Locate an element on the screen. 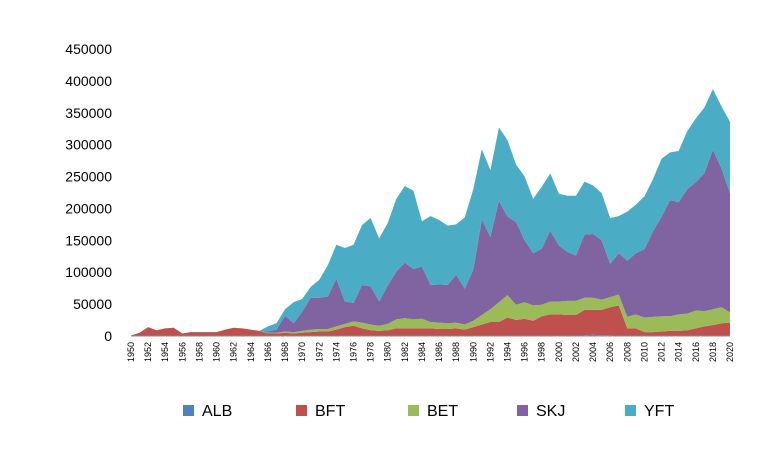  x-tick-label: 2012 is located at coordinates (662, 352).